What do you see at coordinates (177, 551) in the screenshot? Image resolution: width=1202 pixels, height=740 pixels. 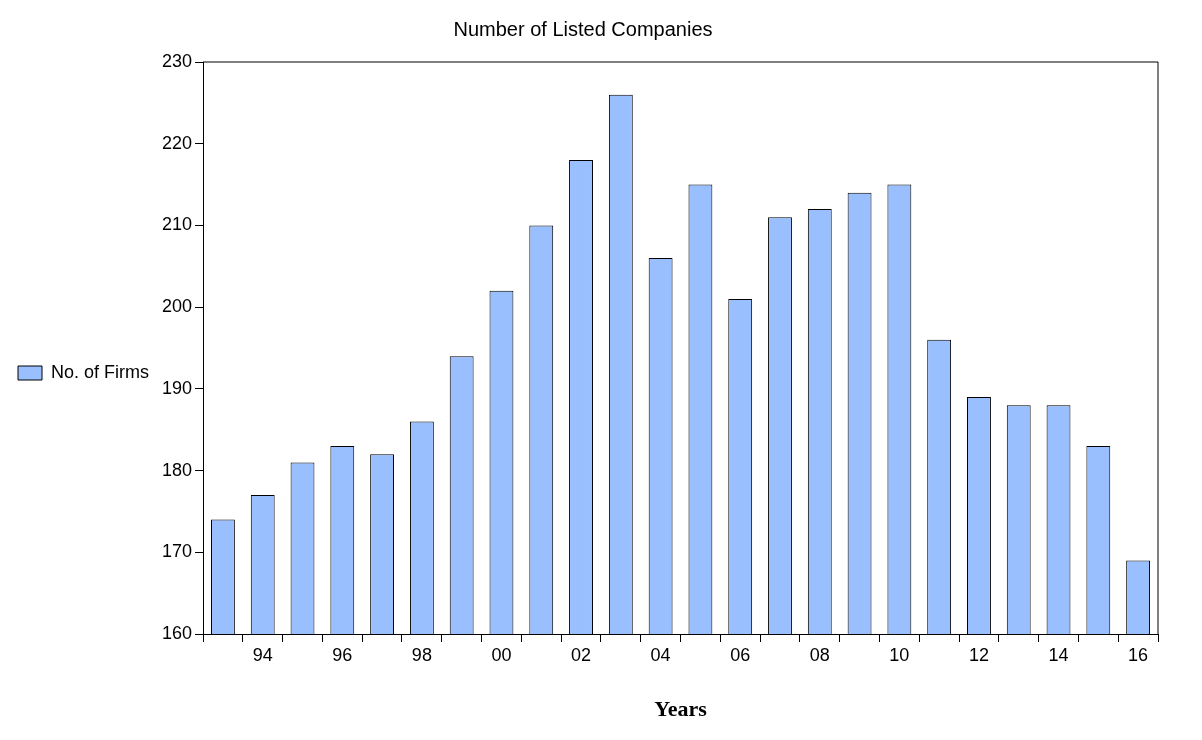 I see `y-tick-label: 170` at bounding box center [177, 551].